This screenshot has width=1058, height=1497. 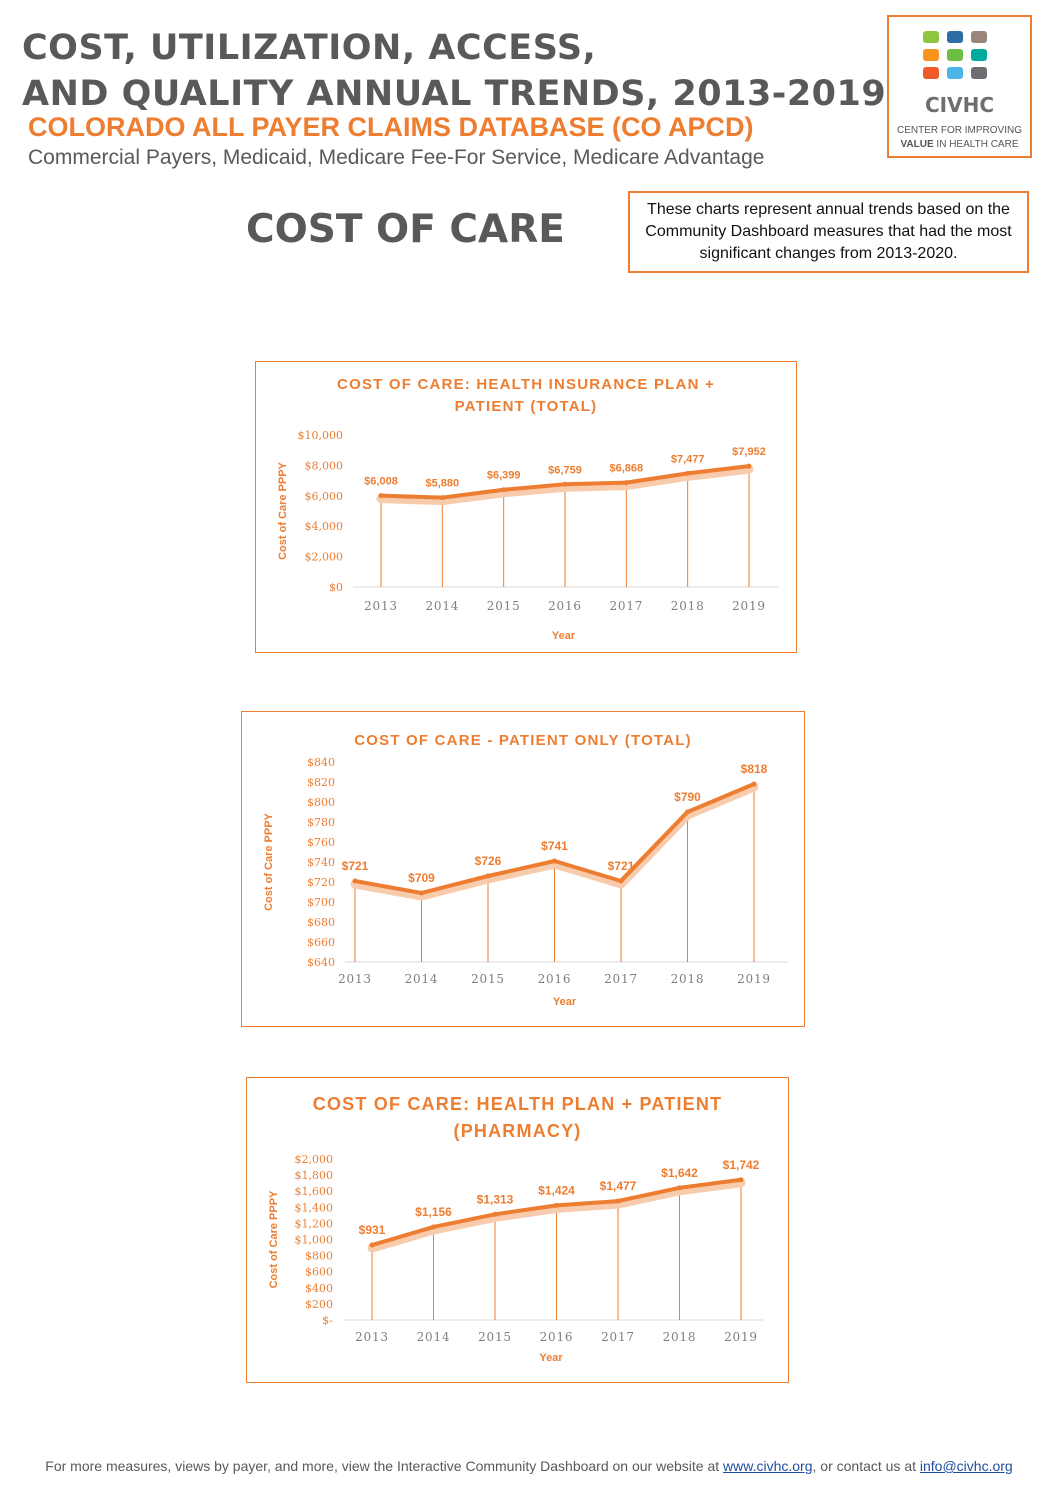 I want to click on data-label: $726, so click(x=488, y=861).